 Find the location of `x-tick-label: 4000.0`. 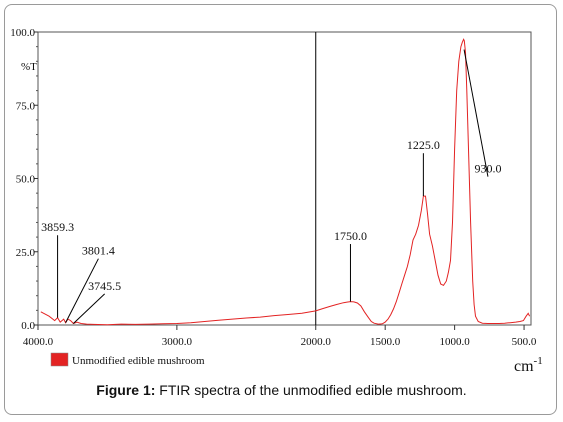

x-tick-label: 4000.0 is located at coordinates (38, 342).